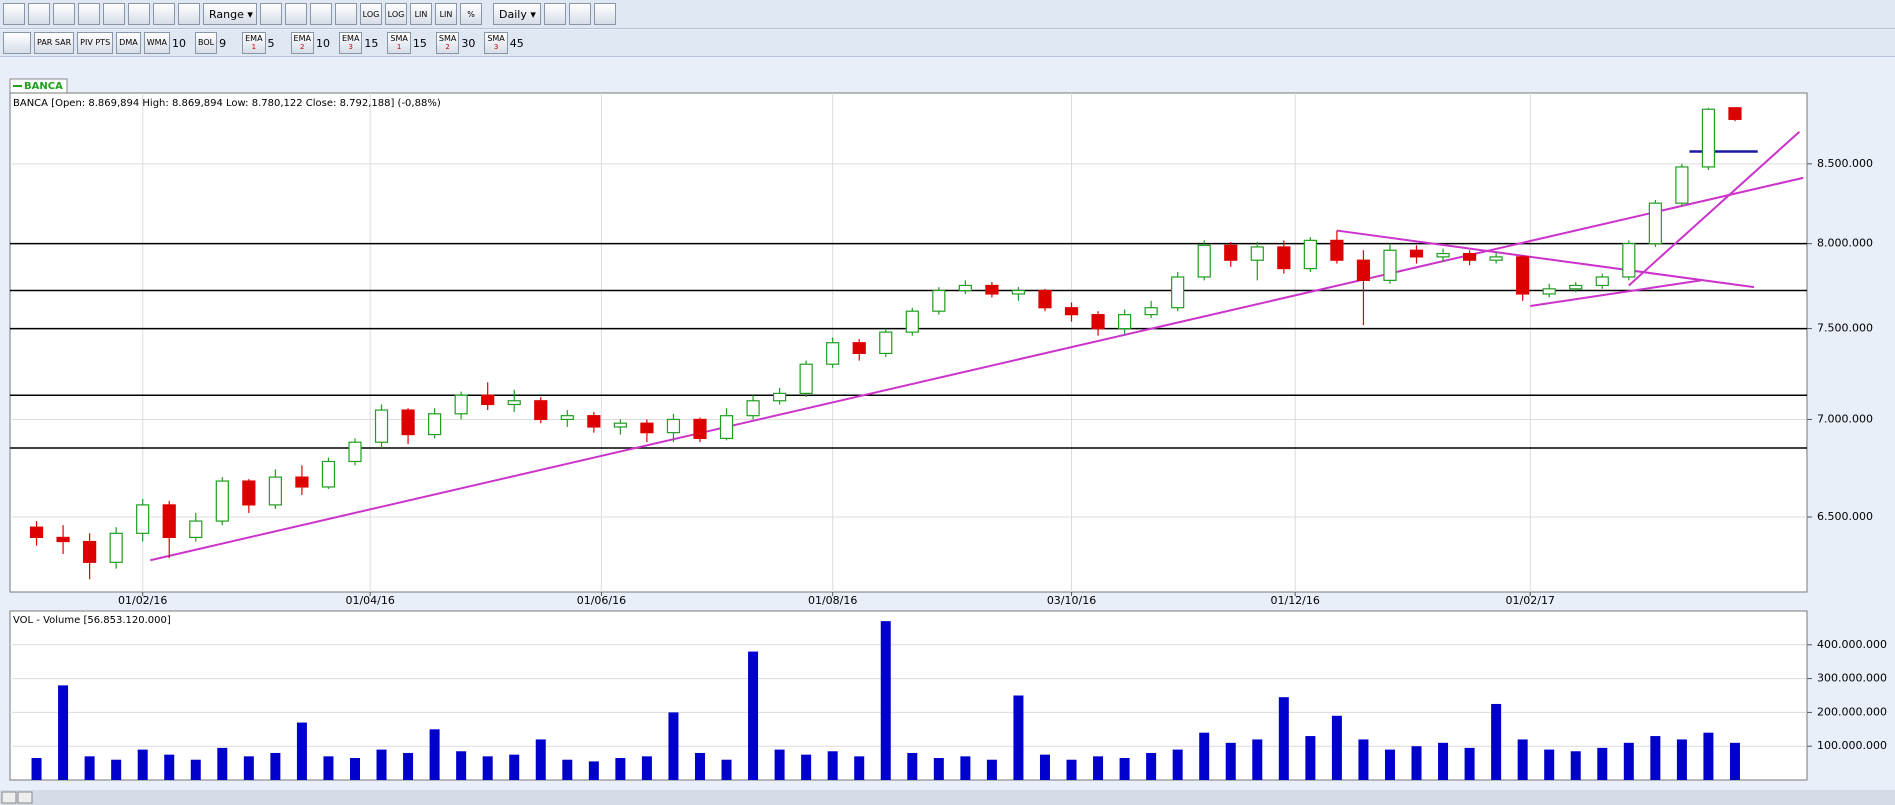 This screenshot has height=805, width=1895. What do you see at coordinates (1852, 644) in the screenshot?
I see `y-tick-label: 400.000.000` at bounding box center [1852, 644].